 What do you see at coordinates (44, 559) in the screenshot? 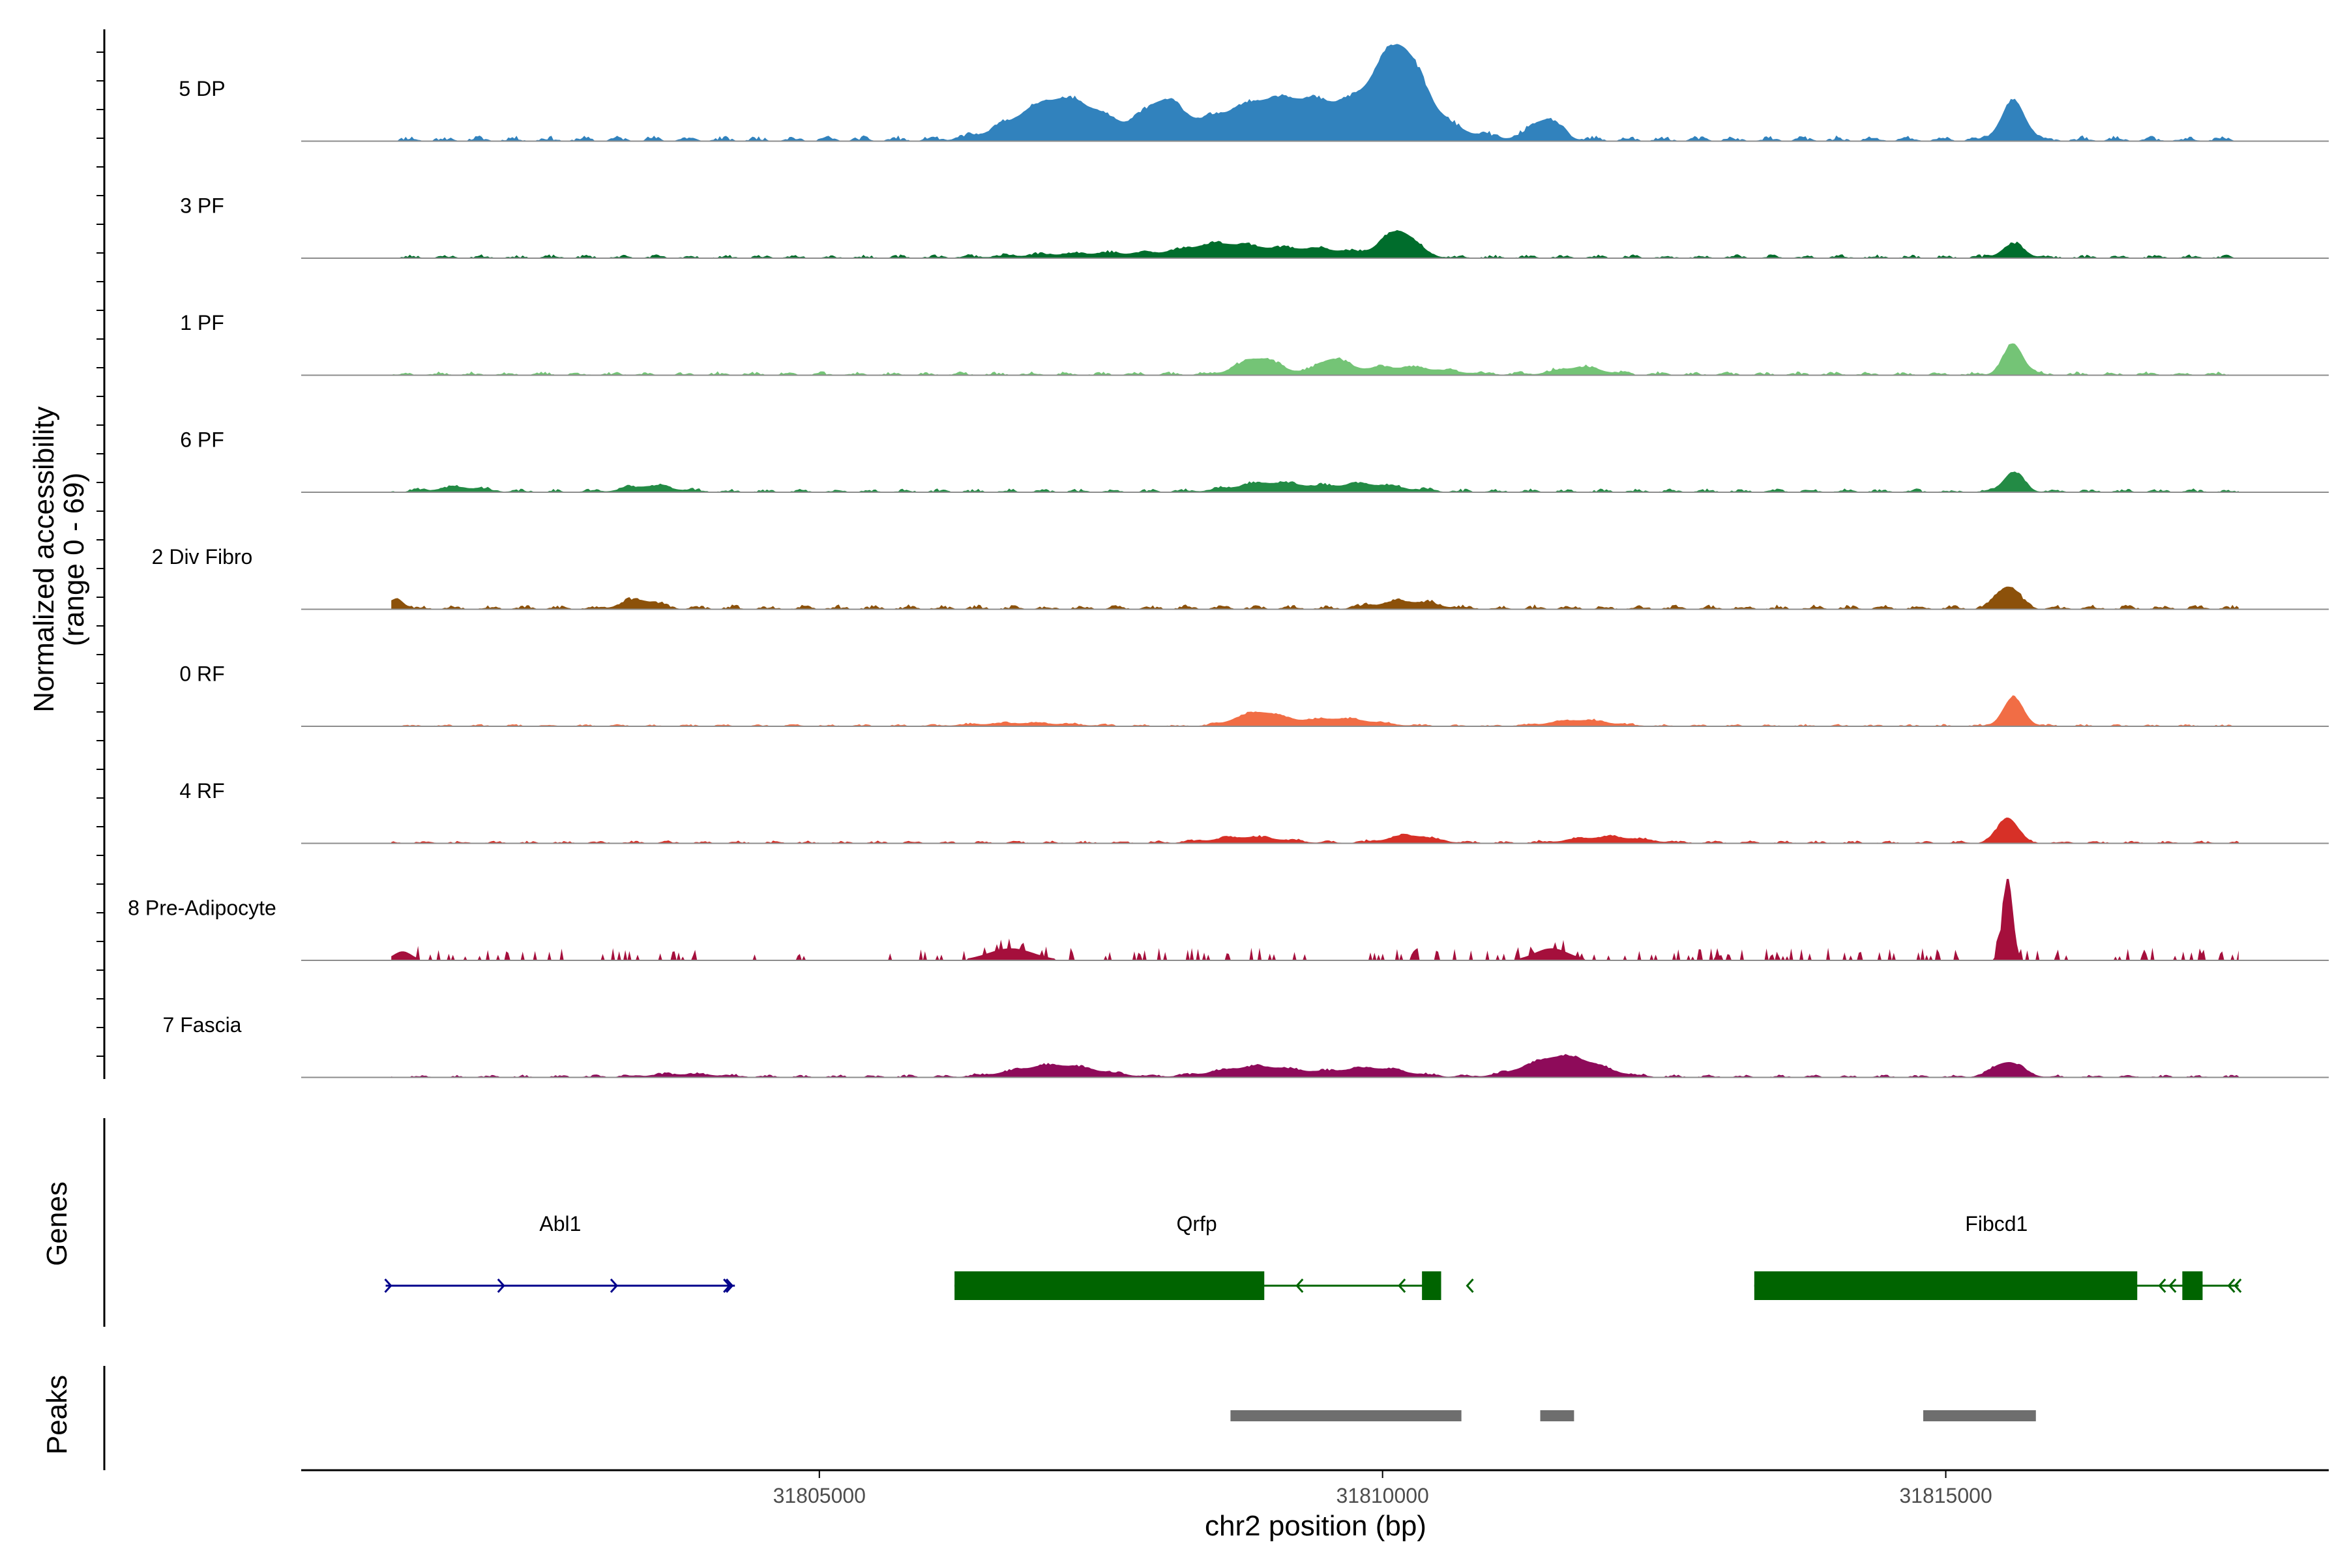
I see `y-axis-title-line1: Normalized accessibility` at bounding box center [44, 559].